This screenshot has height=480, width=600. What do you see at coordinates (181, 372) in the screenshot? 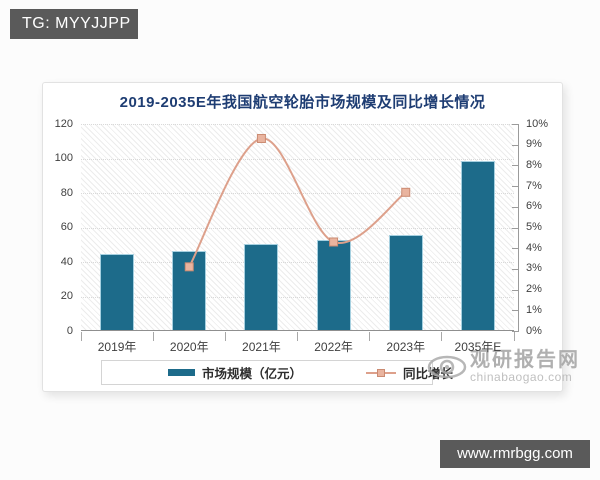
I see `bar-swatch-icon` at bounding box center [181, 372].